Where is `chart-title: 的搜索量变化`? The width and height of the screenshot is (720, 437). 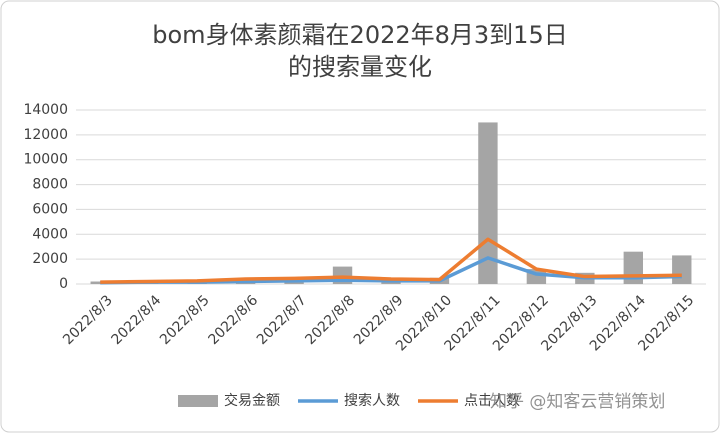 chart-title: 的搜索量变化 is located at coordinates (360, 67).